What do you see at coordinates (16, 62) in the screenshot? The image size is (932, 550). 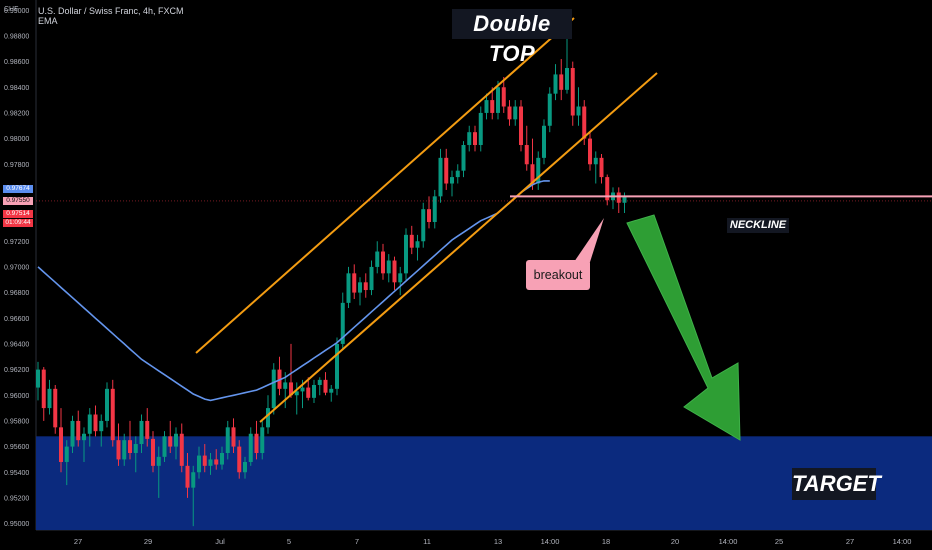 I see `price-tick-label: 0.98600` at bounding box center [16, 62].